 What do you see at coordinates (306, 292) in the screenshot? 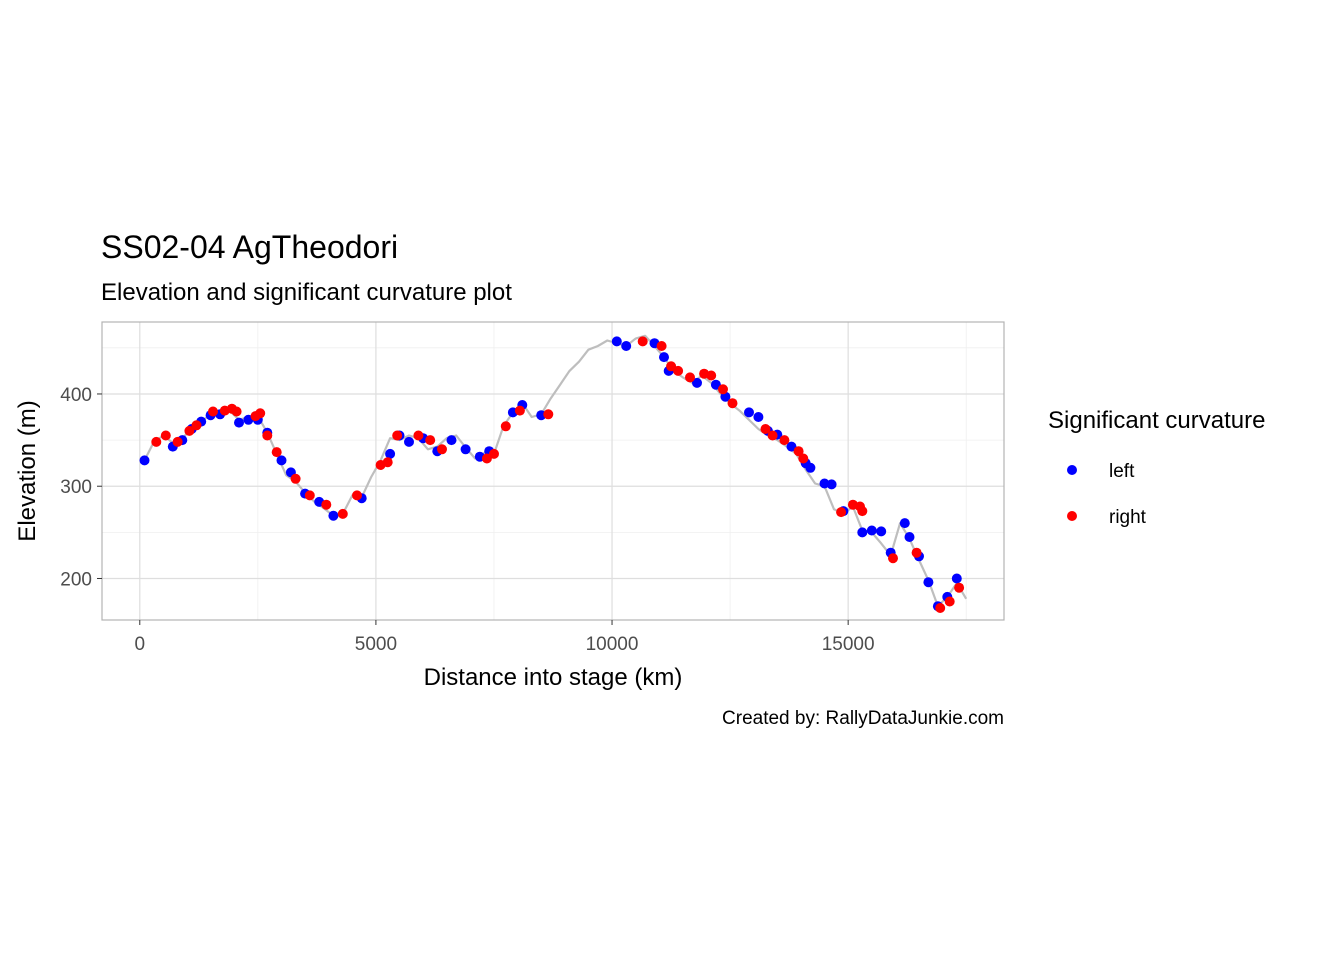
I see `chart-subtitle: Elevation and significant curvature plot` at bounding box center [306, 292].